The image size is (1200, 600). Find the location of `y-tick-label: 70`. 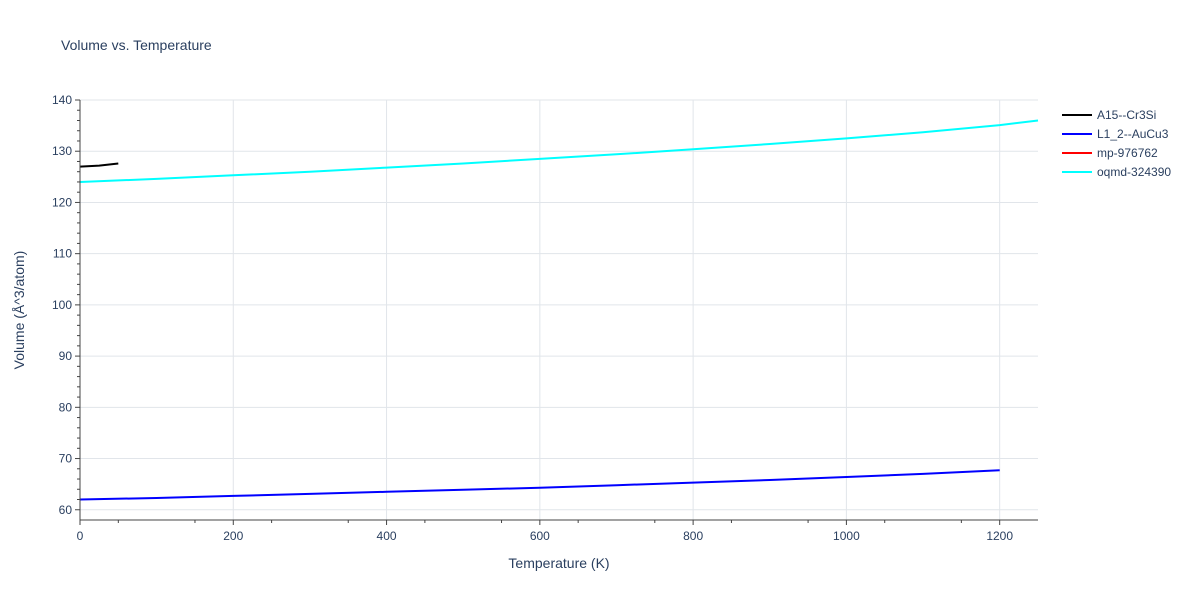

y-tick-label: 70 is located at coordinates (66, 459).